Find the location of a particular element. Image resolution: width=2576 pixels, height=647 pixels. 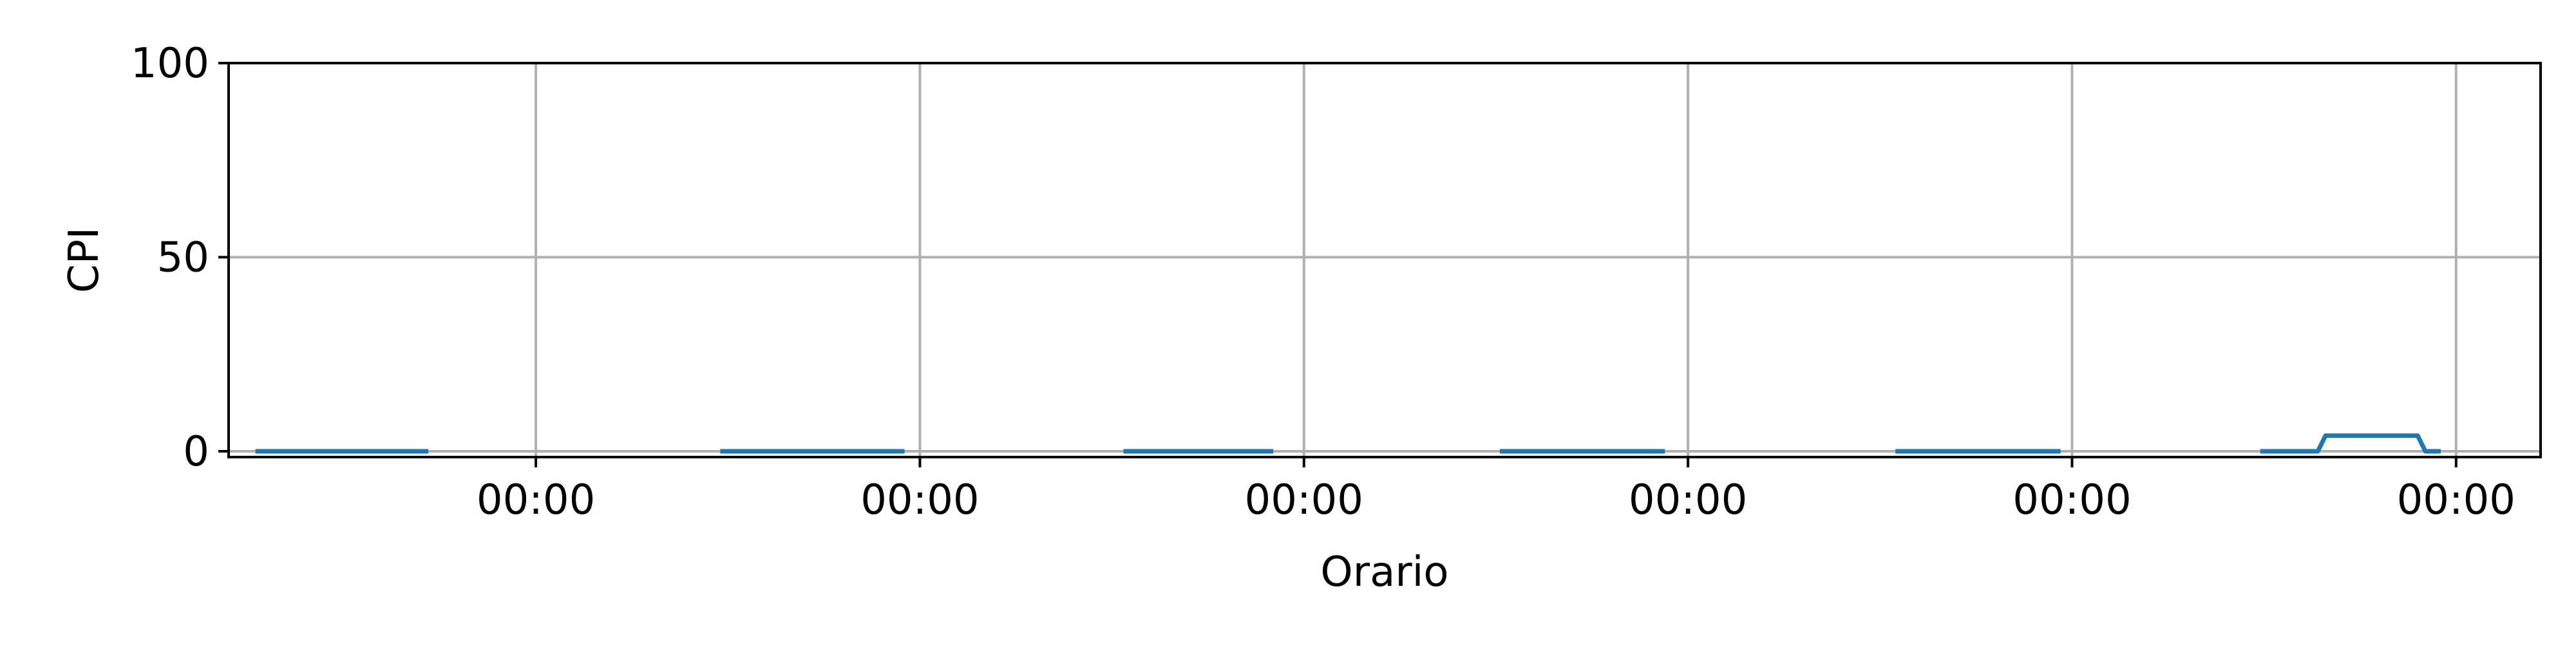

y-tick-label: 100 is located at coordinates (170, 64).